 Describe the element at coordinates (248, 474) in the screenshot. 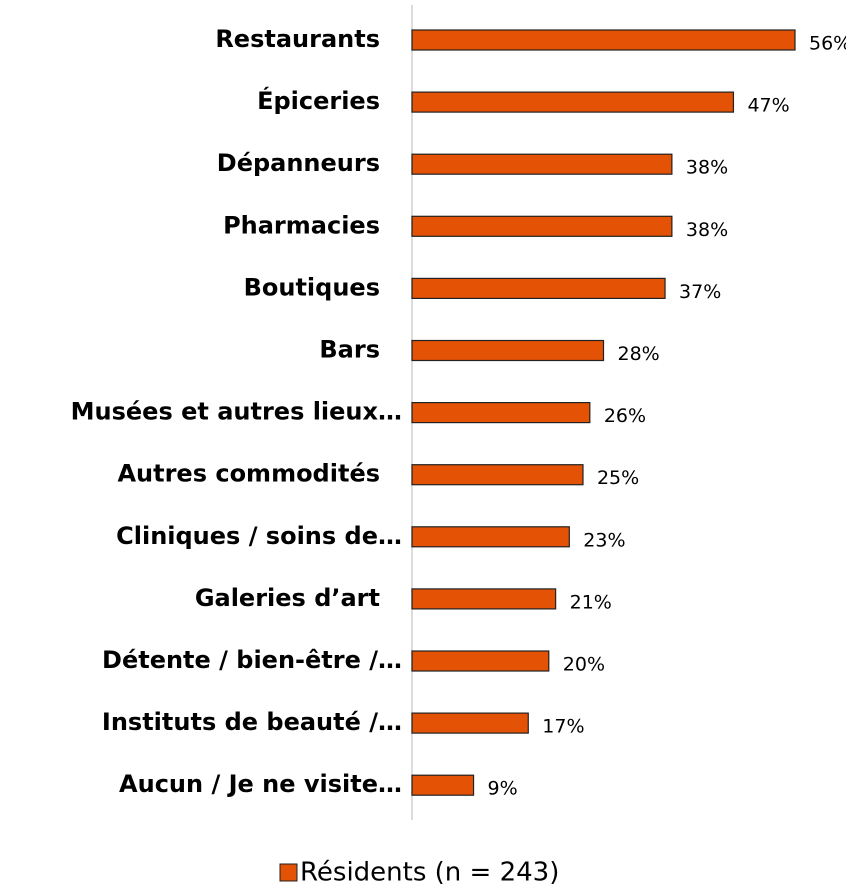

I see `category-label: Autres commodités` at that location.